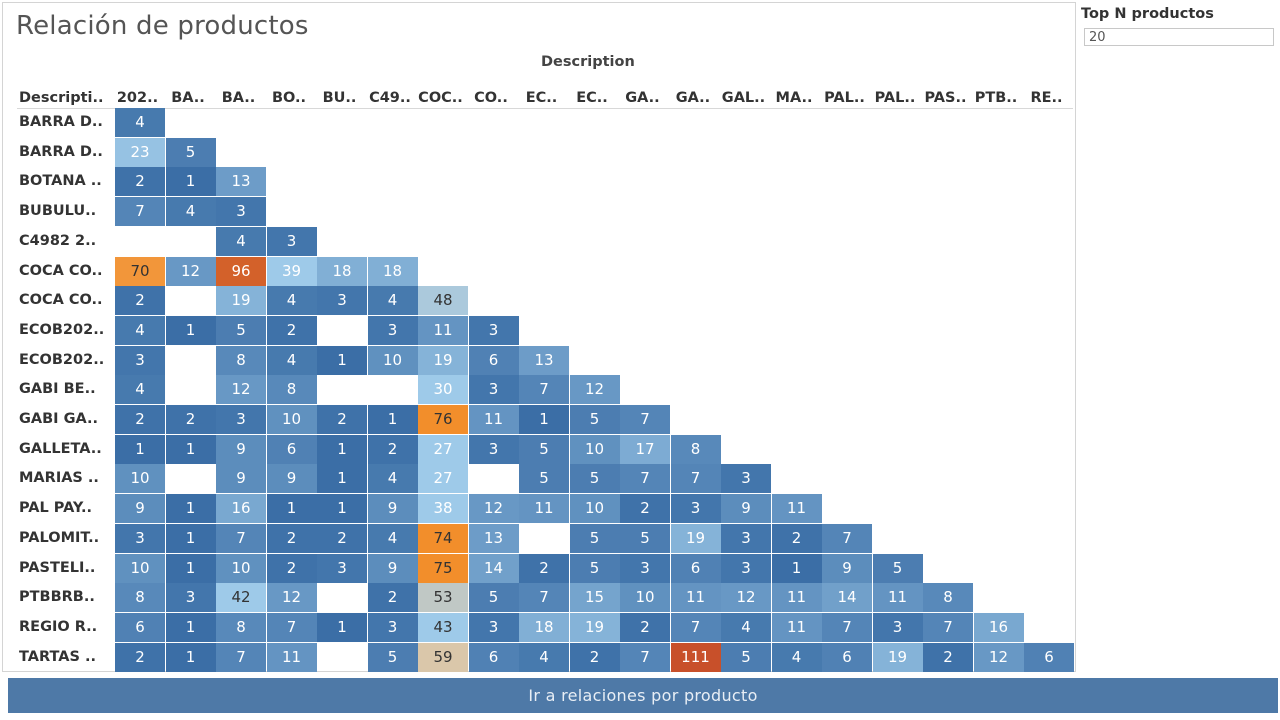 The width and height of the screenshot is (1280, 720). I want to click on heatmap-cell: 74, so click(443, 538).